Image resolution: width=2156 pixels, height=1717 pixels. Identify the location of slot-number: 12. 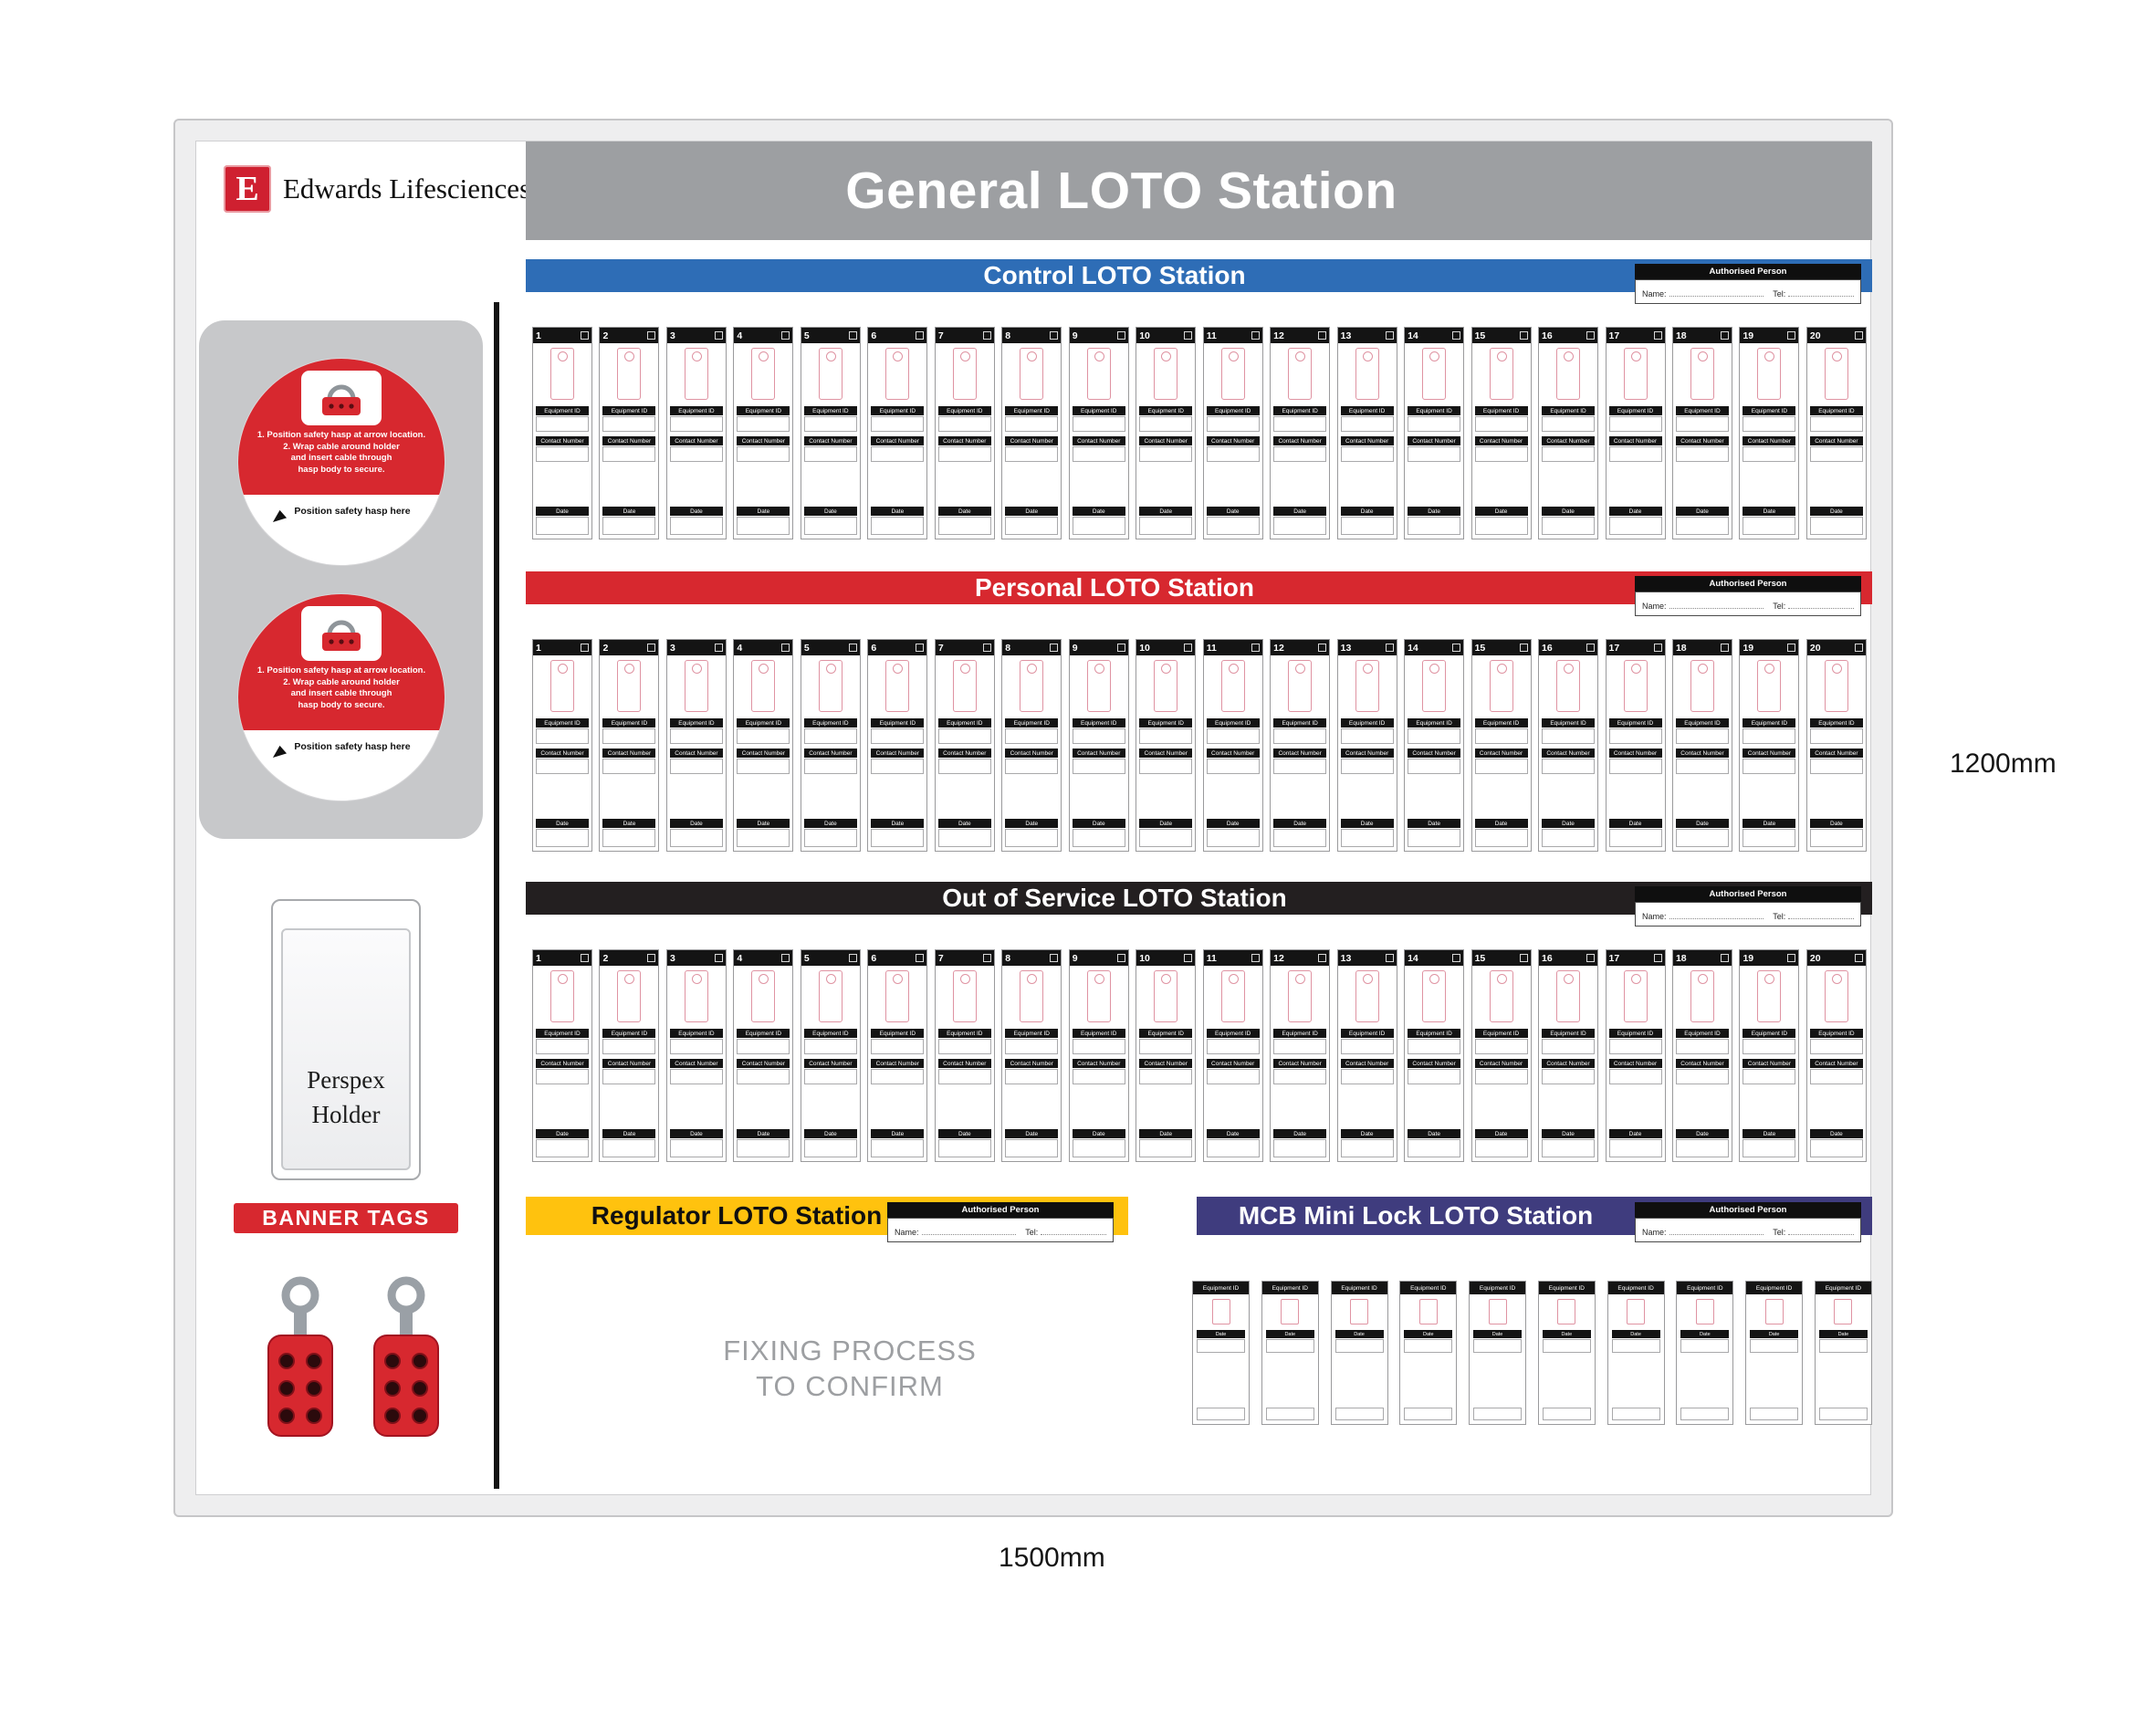
(1278, 648).